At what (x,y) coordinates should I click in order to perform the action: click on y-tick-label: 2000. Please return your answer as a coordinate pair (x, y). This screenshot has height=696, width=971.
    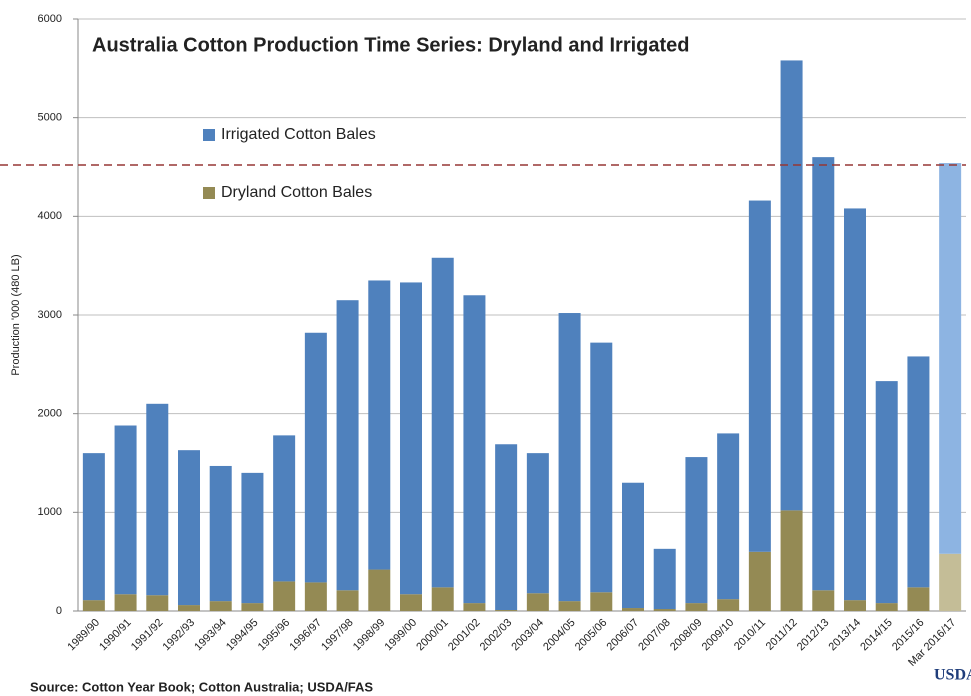
    Looking at the image, I should click on (50, 414).